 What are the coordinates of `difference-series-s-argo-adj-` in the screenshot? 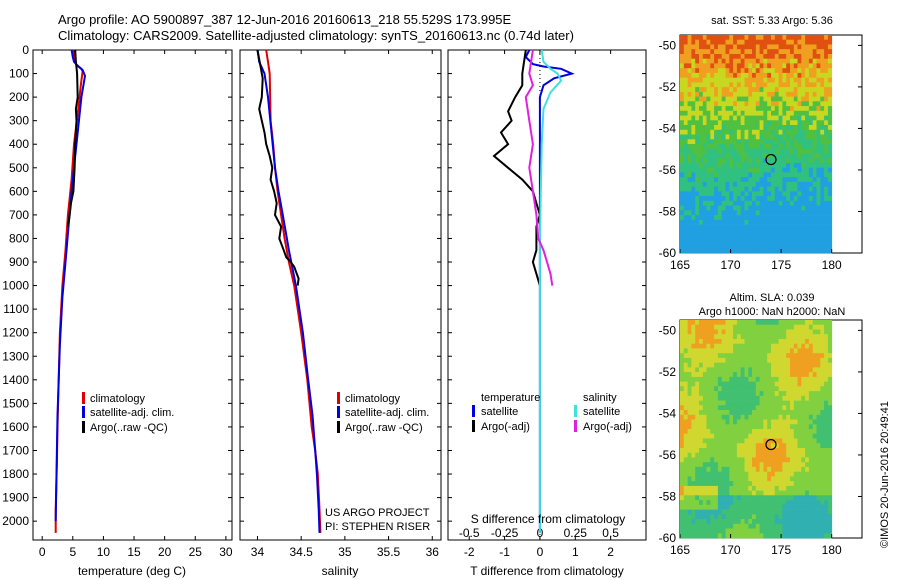 It's located at (539, 167).